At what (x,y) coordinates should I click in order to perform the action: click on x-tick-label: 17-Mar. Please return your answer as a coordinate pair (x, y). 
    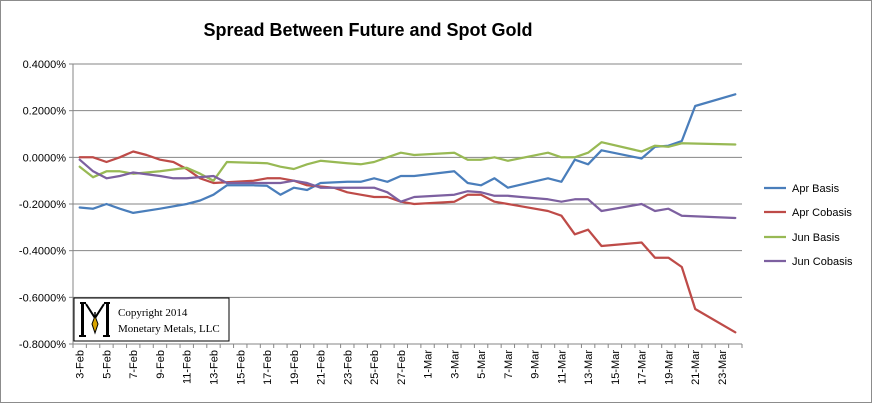
    Looking at the image, I should click on (643, 367).